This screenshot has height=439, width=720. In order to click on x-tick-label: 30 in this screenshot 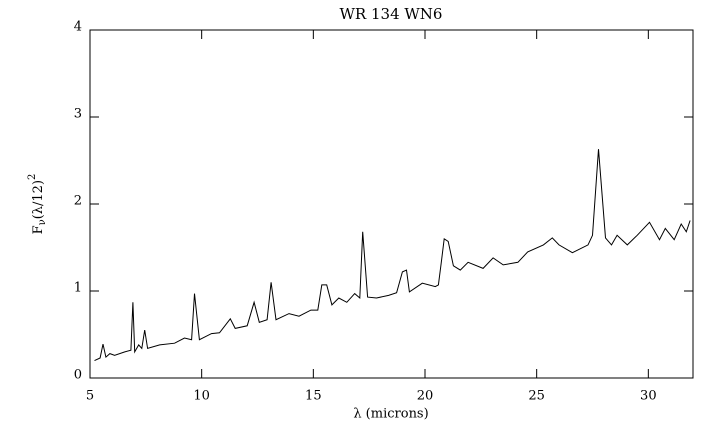, I will do `click(648, 396)`.